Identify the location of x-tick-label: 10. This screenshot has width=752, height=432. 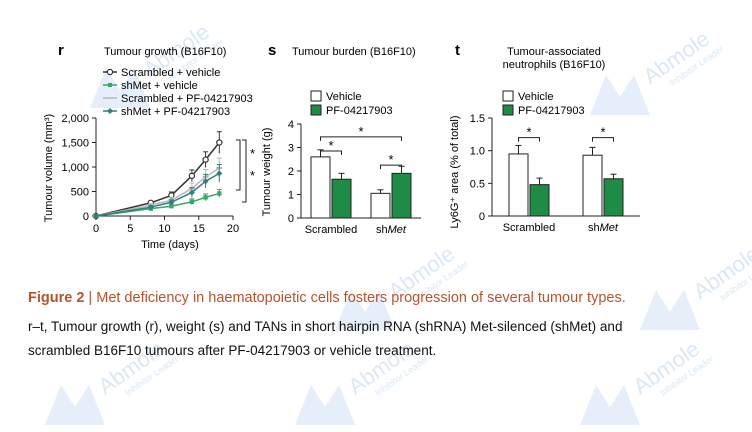
(164, 229).